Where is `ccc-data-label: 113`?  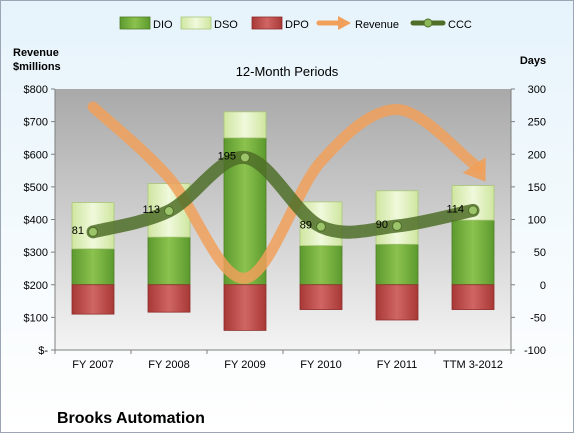 ccc-data-label: 113 is located at coordinates (151, 210).